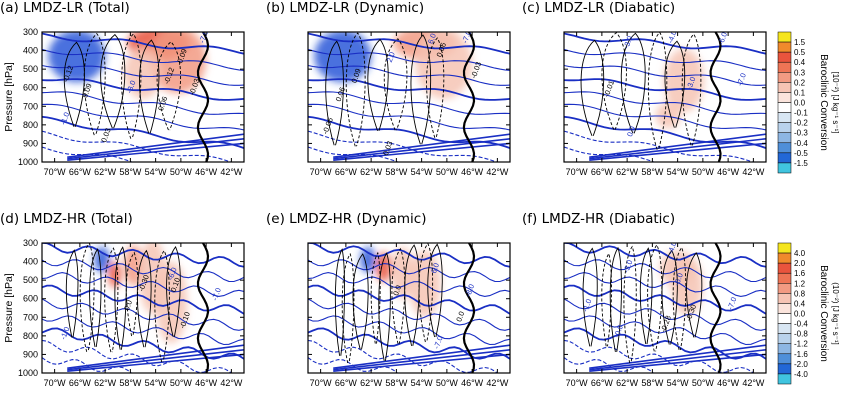 The width and height of the screenshot is (850, 405). Describe the element at coordinates (66, 219) in the screenshot. I see `panel-title: (d) LMDZ-HR (Total)` at that location.